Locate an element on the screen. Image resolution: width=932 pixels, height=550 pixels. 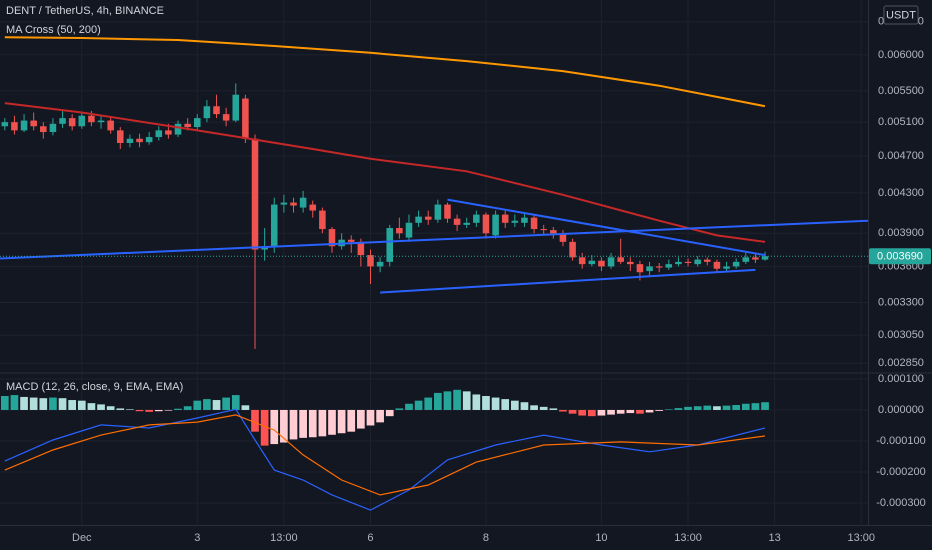
indicator-label: MA Cross (50, 200) is located at coordinates (53, 30).